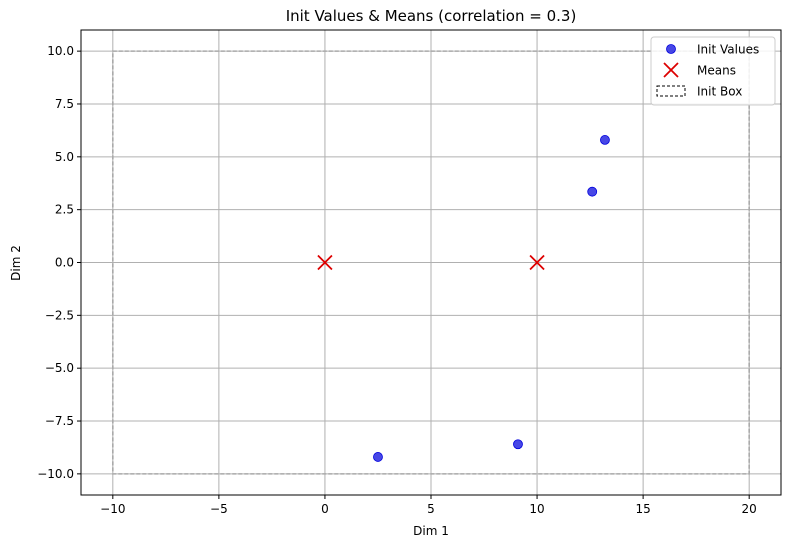 The height and width of the screenshot is (549, 790). I want to click on chart-title: Init Values & Means (correlation = 0.3), so click(431, 16).